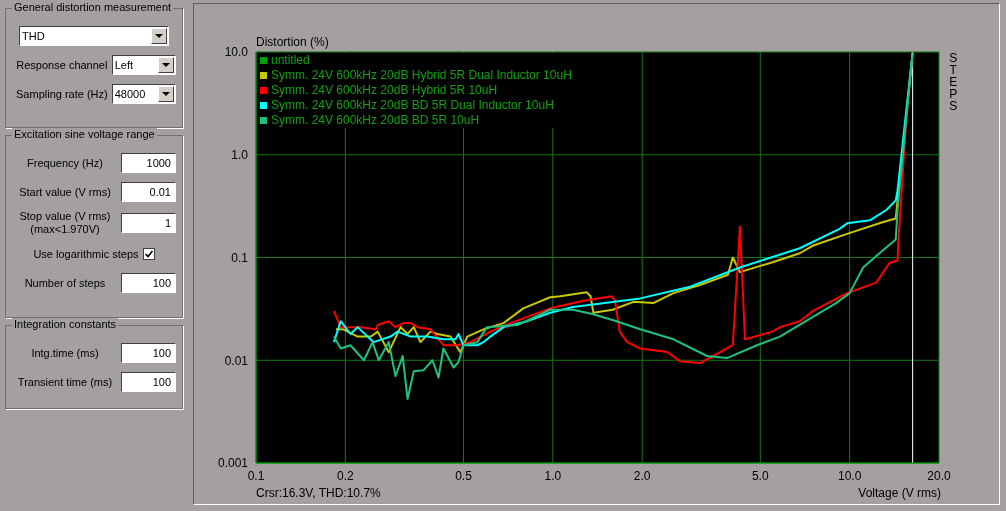 This screenshot has width=1006, height=511. Describe the element at coordinates (412, 105) in the screenshot. I see `legend-label: Symm. 24V 600kHz 20dB BD 5R Dual Inductor 10uH` at that location.